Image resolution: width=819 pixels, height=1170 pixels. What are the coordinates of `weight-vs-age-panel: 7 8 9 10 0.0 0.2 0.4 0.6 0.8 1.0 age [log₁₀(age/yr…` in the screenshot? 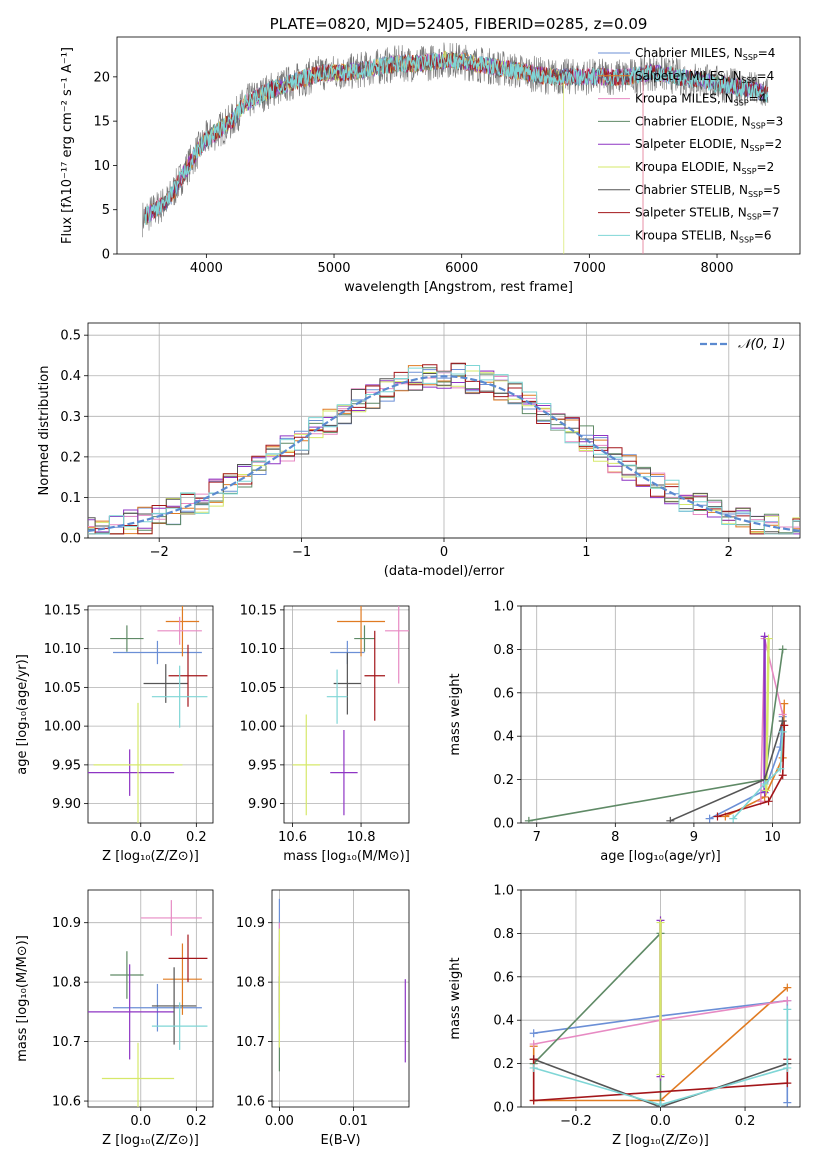 It's located at (624, 732).